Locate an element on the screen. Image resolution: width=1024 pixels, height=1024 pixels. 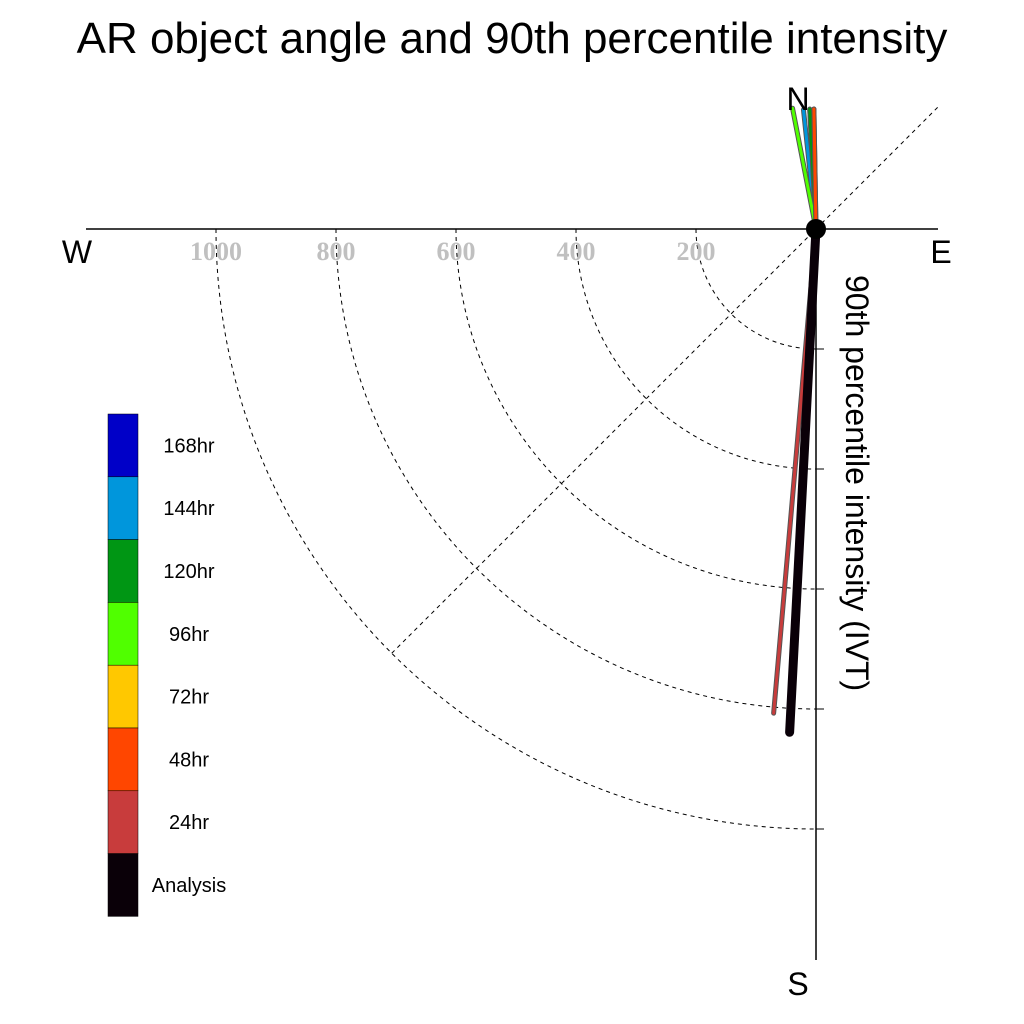
legend-label-48hr: 48hr is located at coordinates (189, 760).